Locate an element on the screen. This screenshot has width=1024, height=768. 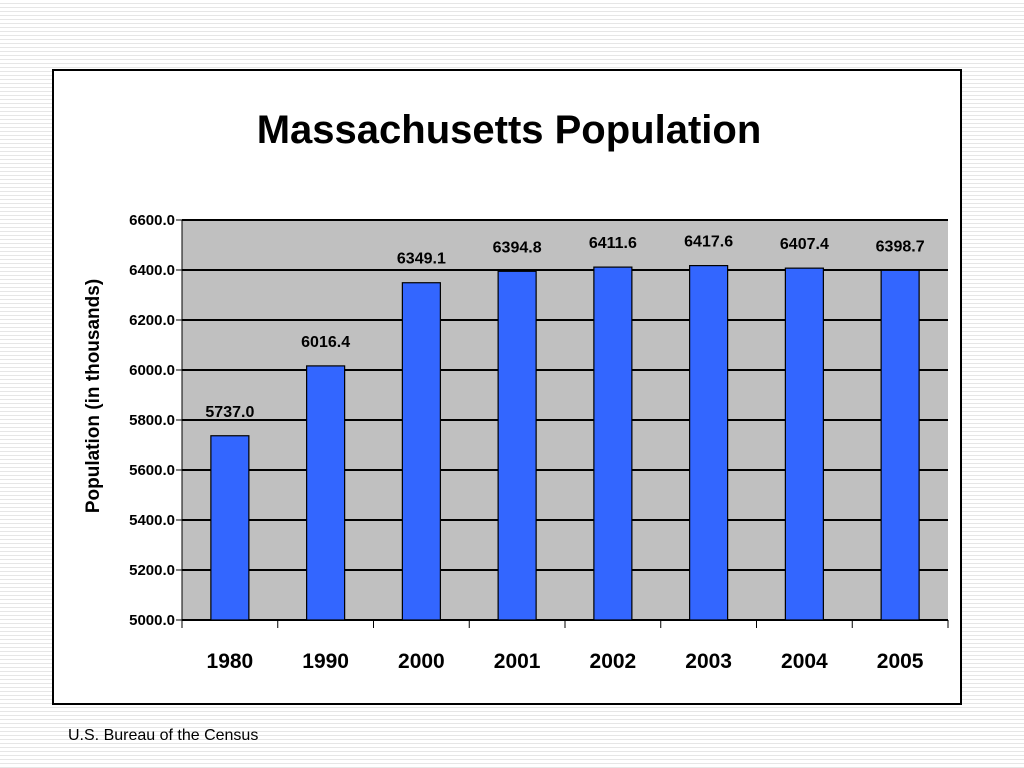
data-label-2005: 6398.7 is located at coordinates (900, 246).